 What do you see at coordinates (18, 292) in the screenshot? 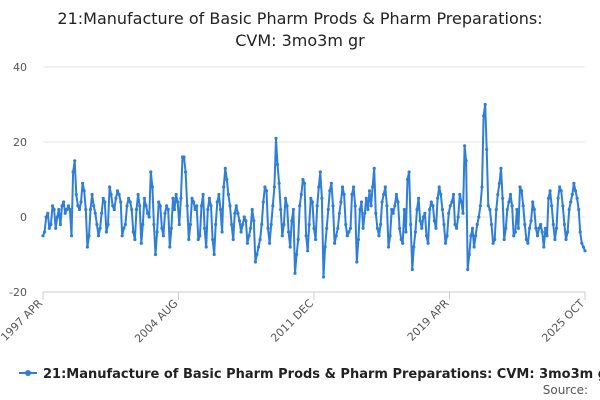
I see `y-tick-label: -20` at bounding box center [18, 292].